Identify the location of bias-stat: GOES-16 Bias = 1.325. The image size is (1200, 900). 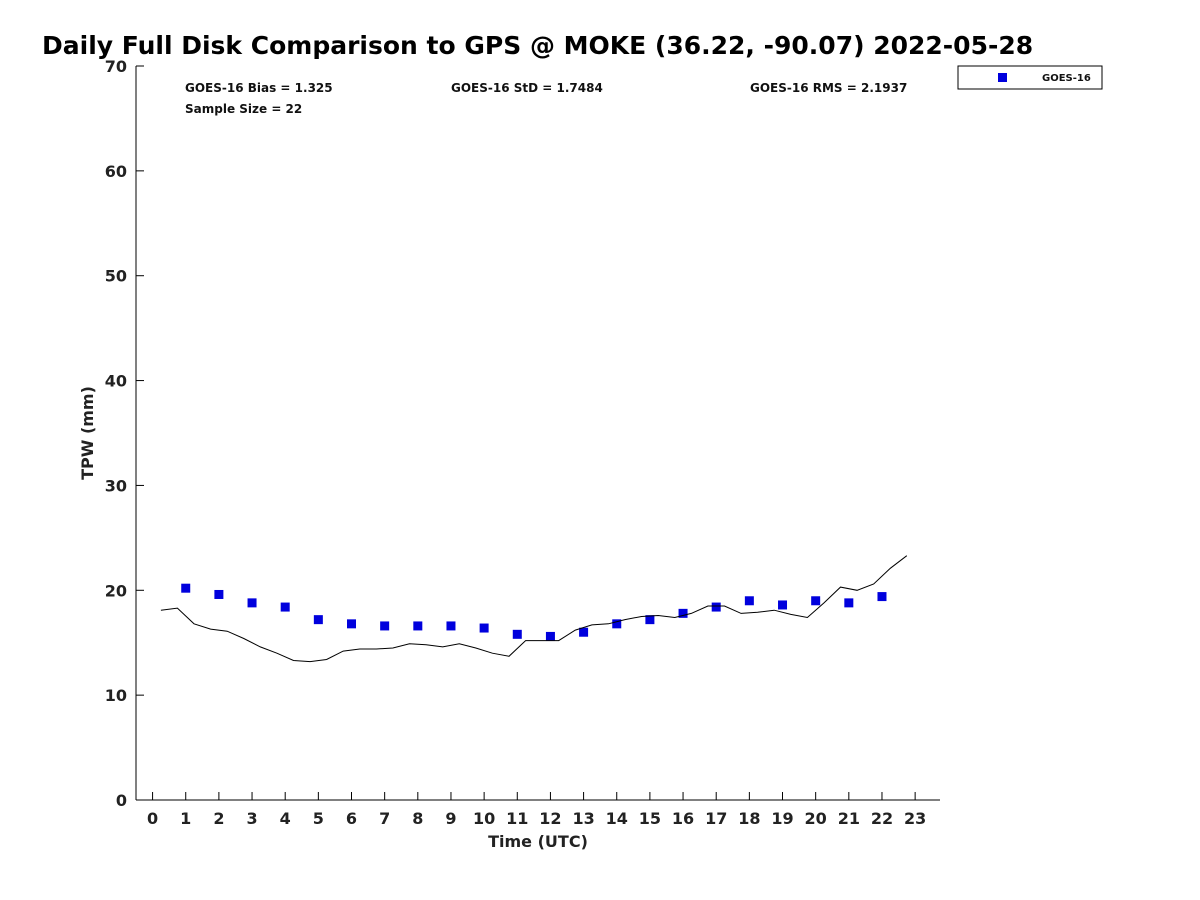
(259, 88).